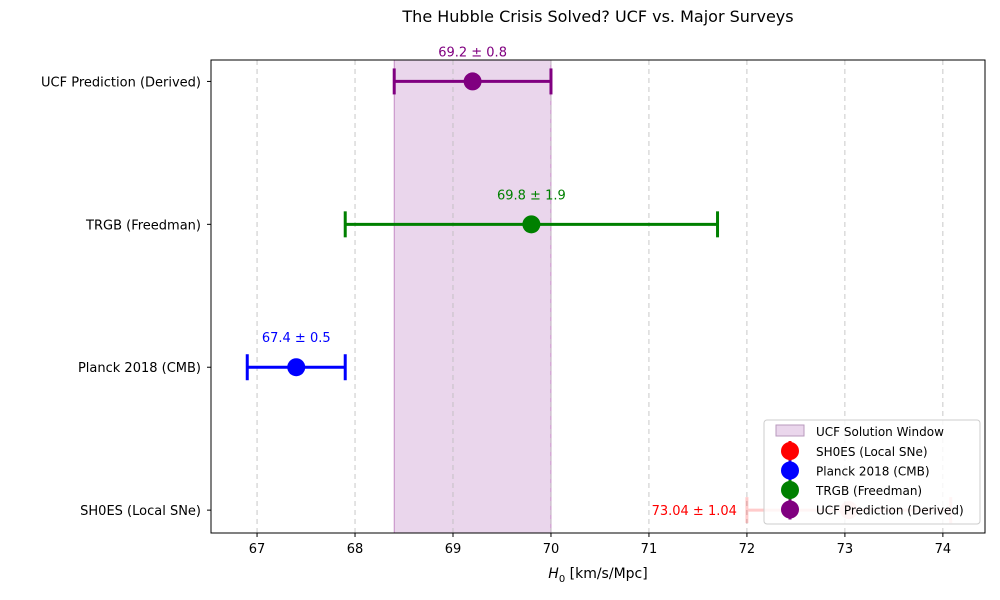 Image resolution: width=1000 pixels, height=600 pixels. What do you see at coordinates (747, 549) in the screenshot?
I see `x-tick-label: 72` at bounding box center [747, 549].